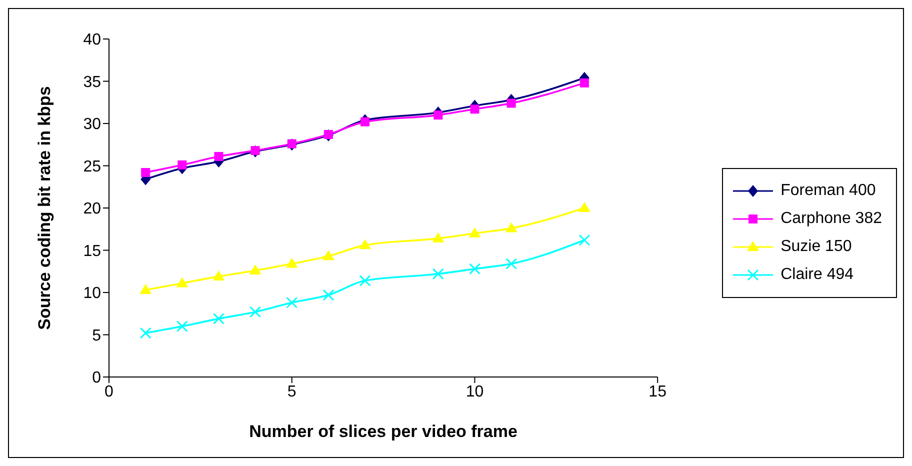 This screenshot has height=466, width=912. What do you see at coordinates (817, 275) in the screenshot?
I see `legend-label: Claire 494` at bounding box center [817, 275].